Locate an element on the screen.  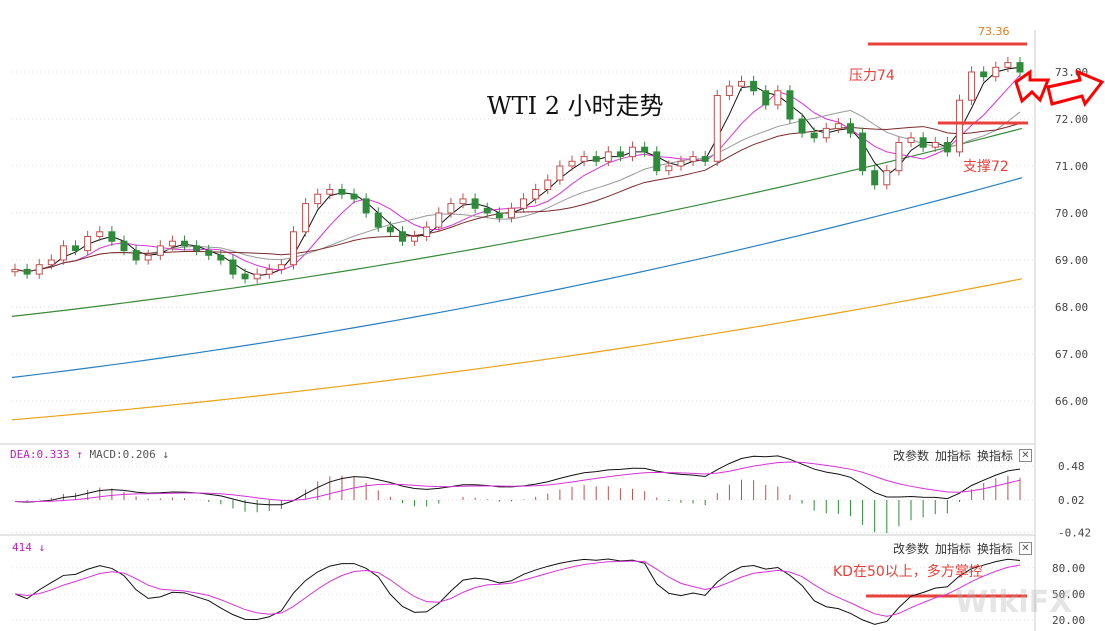
arrow-down-right-icon is located at coordinates (1032, 86).